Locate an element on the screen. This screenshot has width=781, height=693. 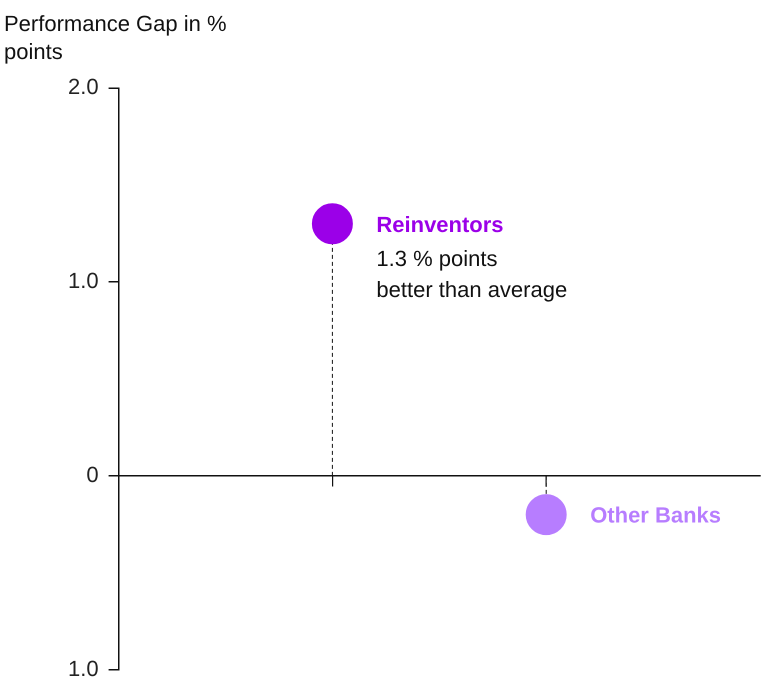
y-axis-title: Performance Gap in % points is located at coordinates (116, 38).